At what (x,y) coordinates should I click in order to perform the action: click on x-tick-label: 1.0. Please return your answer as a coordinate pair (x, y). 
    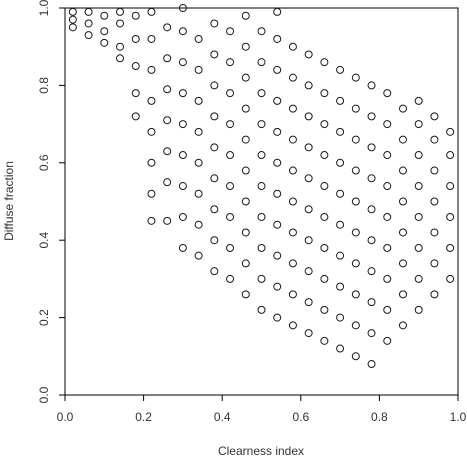
    Looking at the image, I should click on (458, 417).